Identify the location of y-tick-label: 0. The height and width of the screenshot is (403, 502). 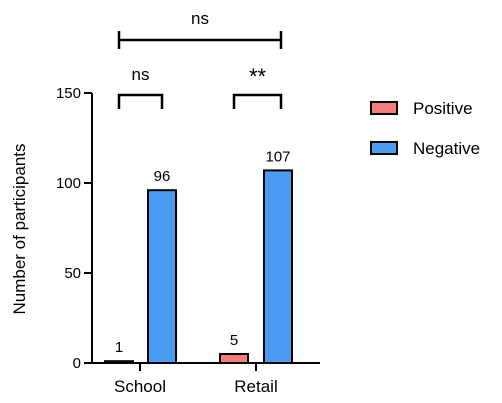
(77, 363).